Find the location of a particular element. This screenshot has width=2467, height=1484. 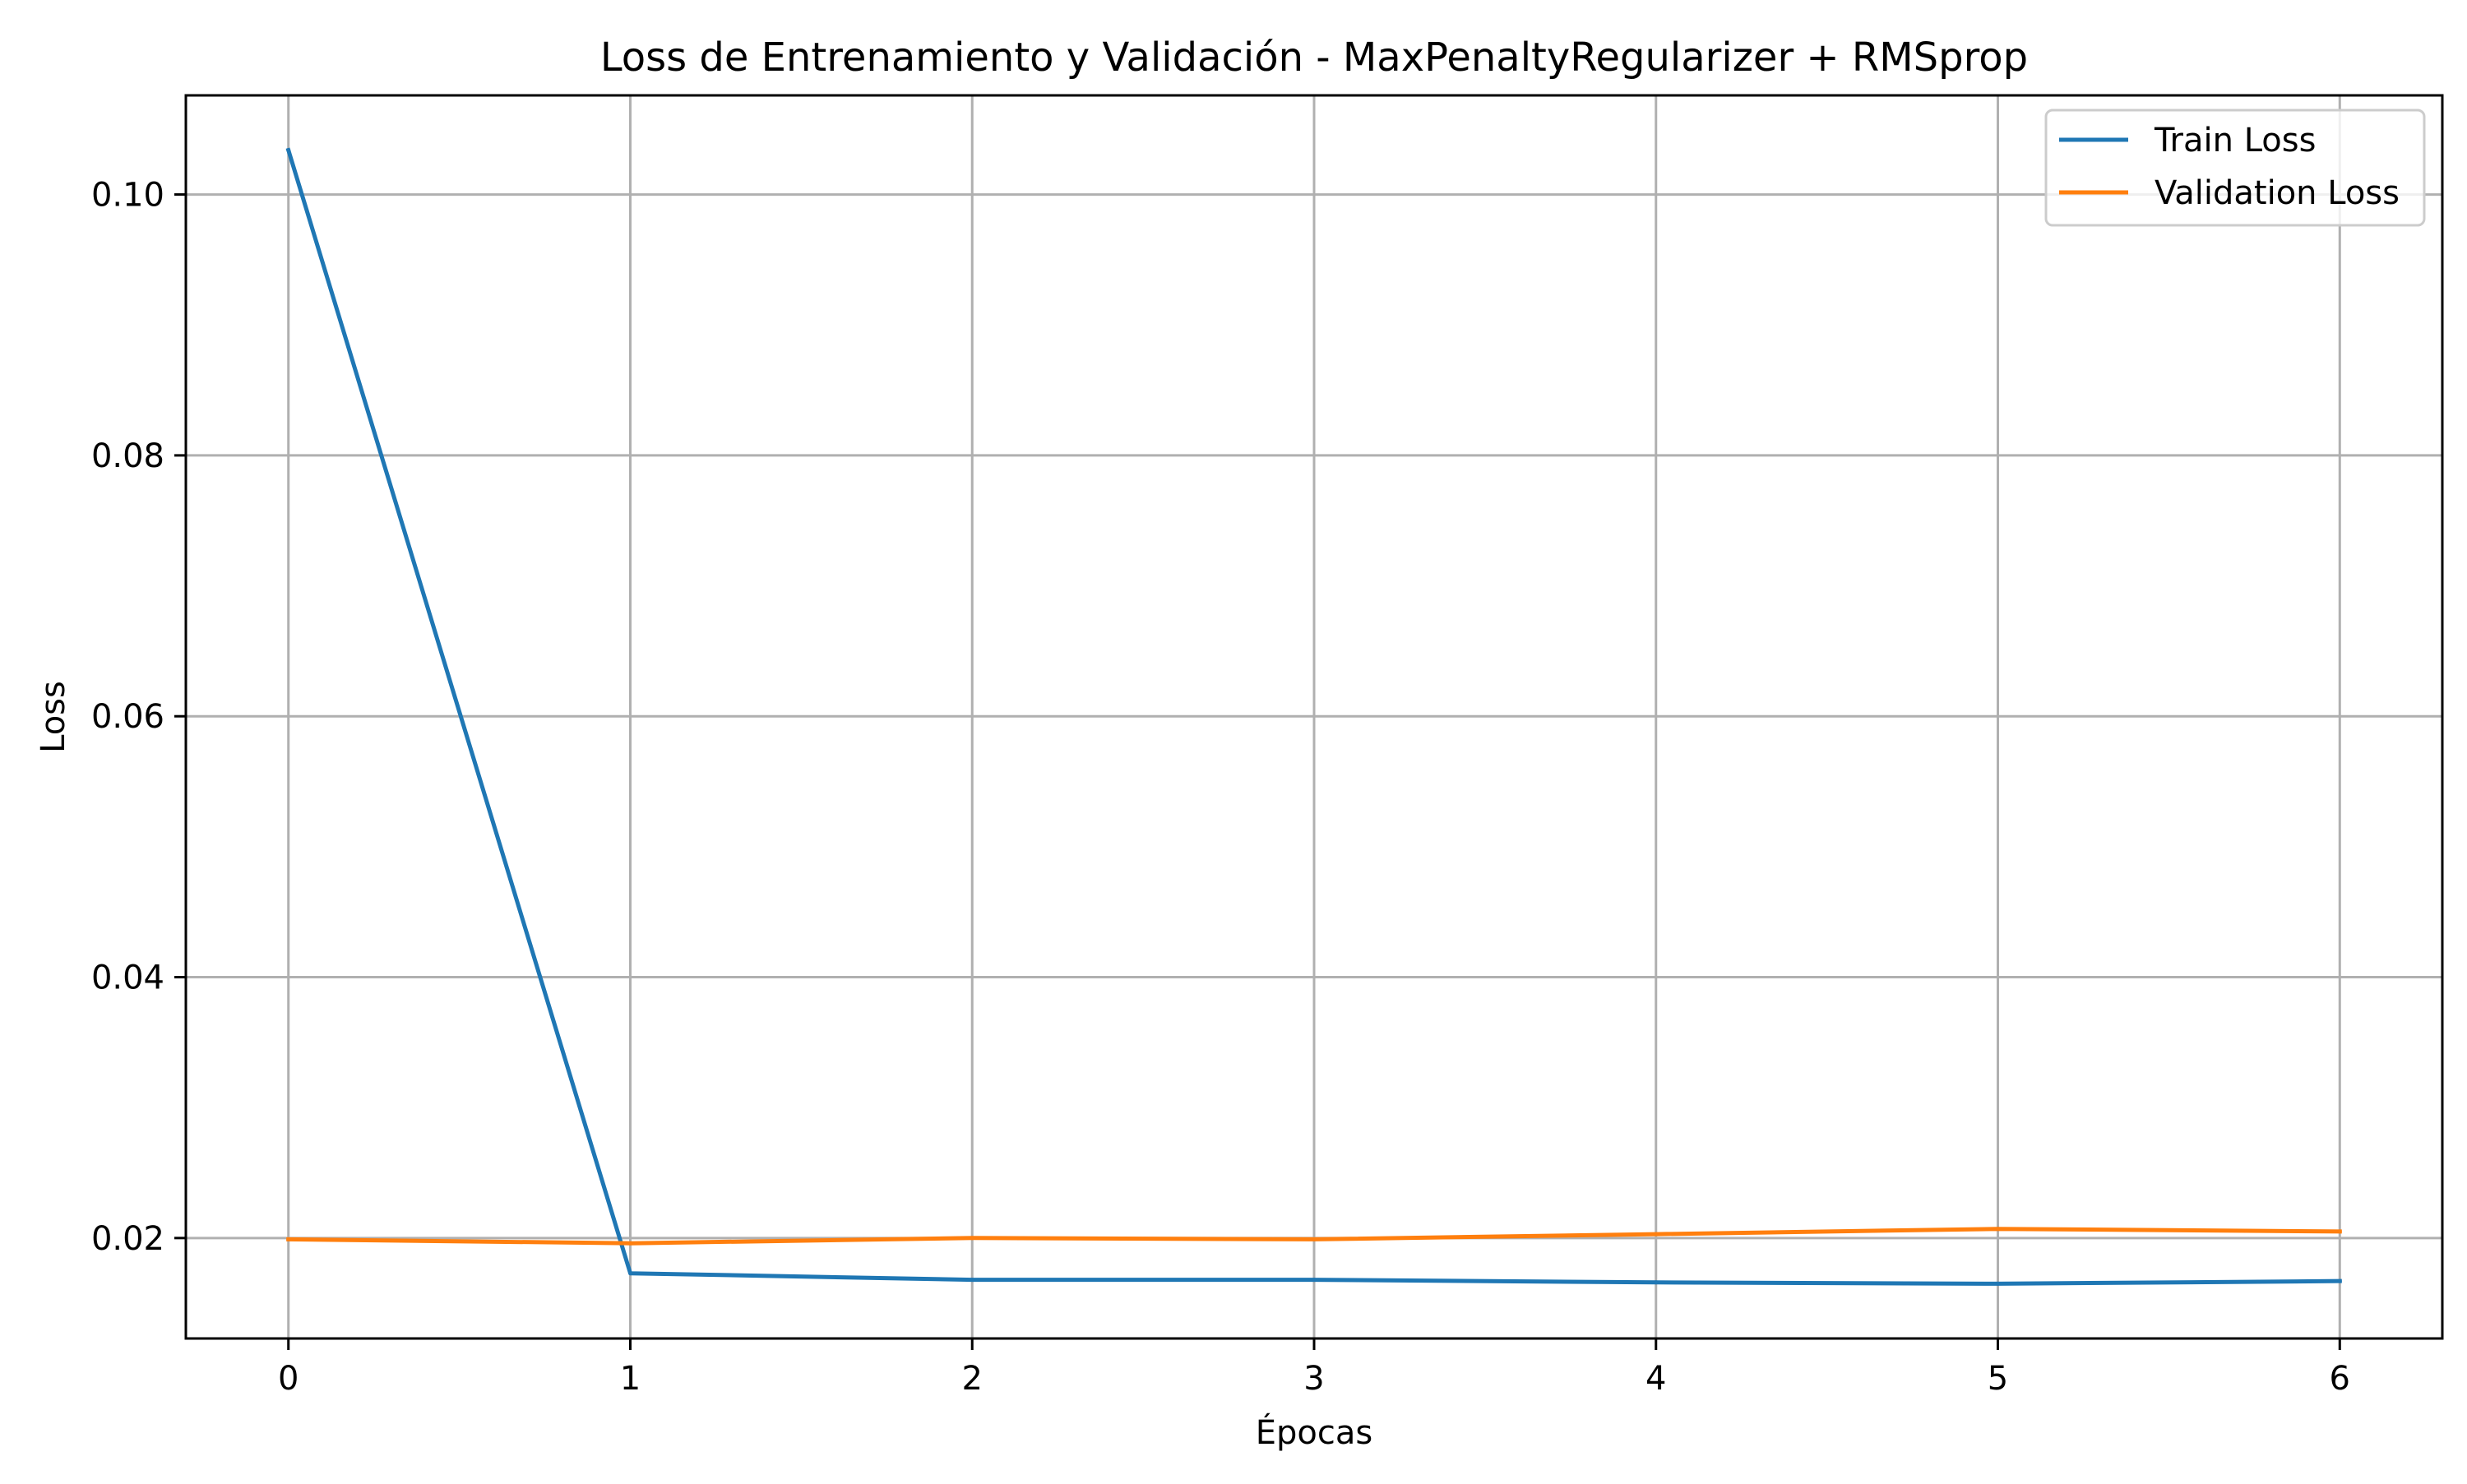

legend: Train Loss Validation Loss is located at coordinates (2235, 168).